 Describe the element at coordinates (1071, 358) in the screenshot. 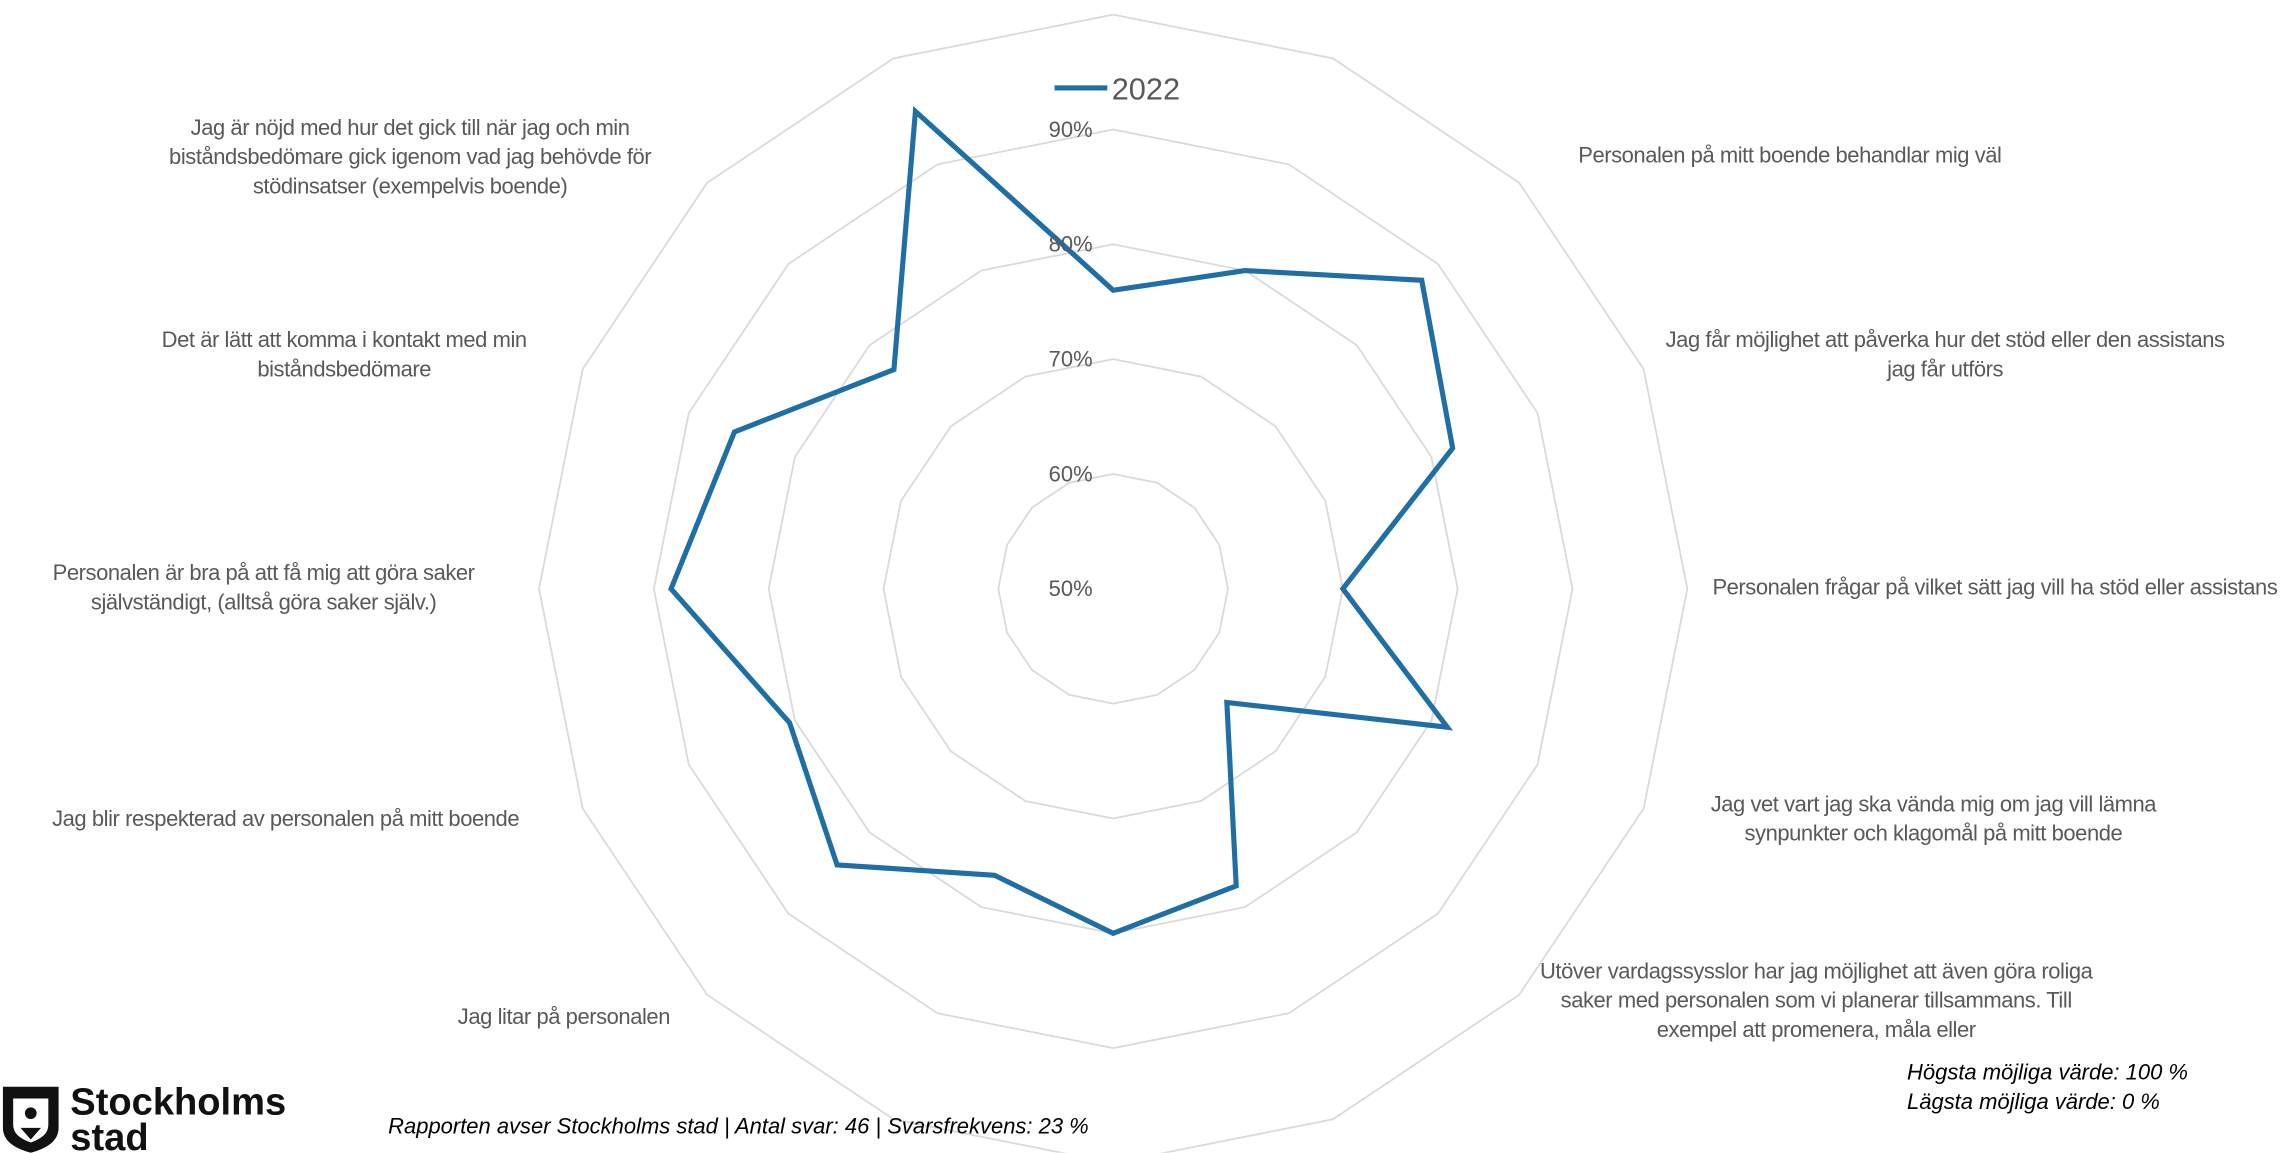

I see `y-tick-label: 70%` at that location.